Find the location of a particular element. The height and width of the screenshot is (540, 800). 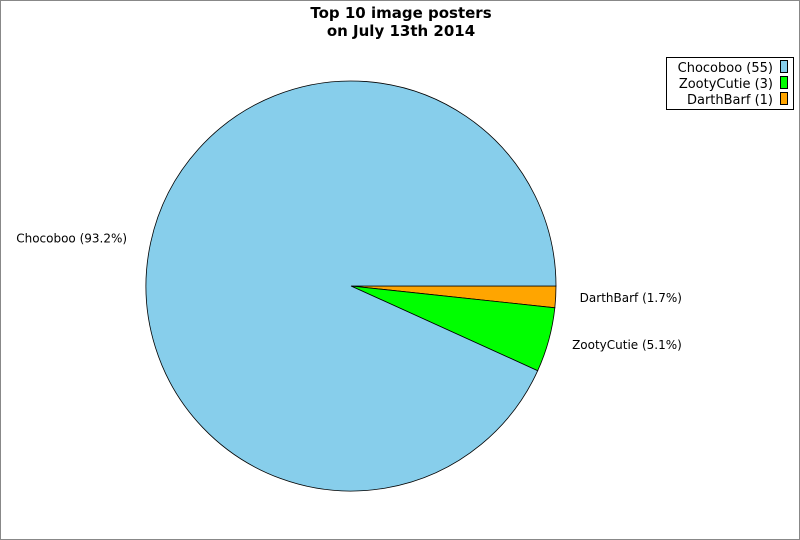

chart-title-line-2: on July 13th 2014 is located at coordinates (401, 31).